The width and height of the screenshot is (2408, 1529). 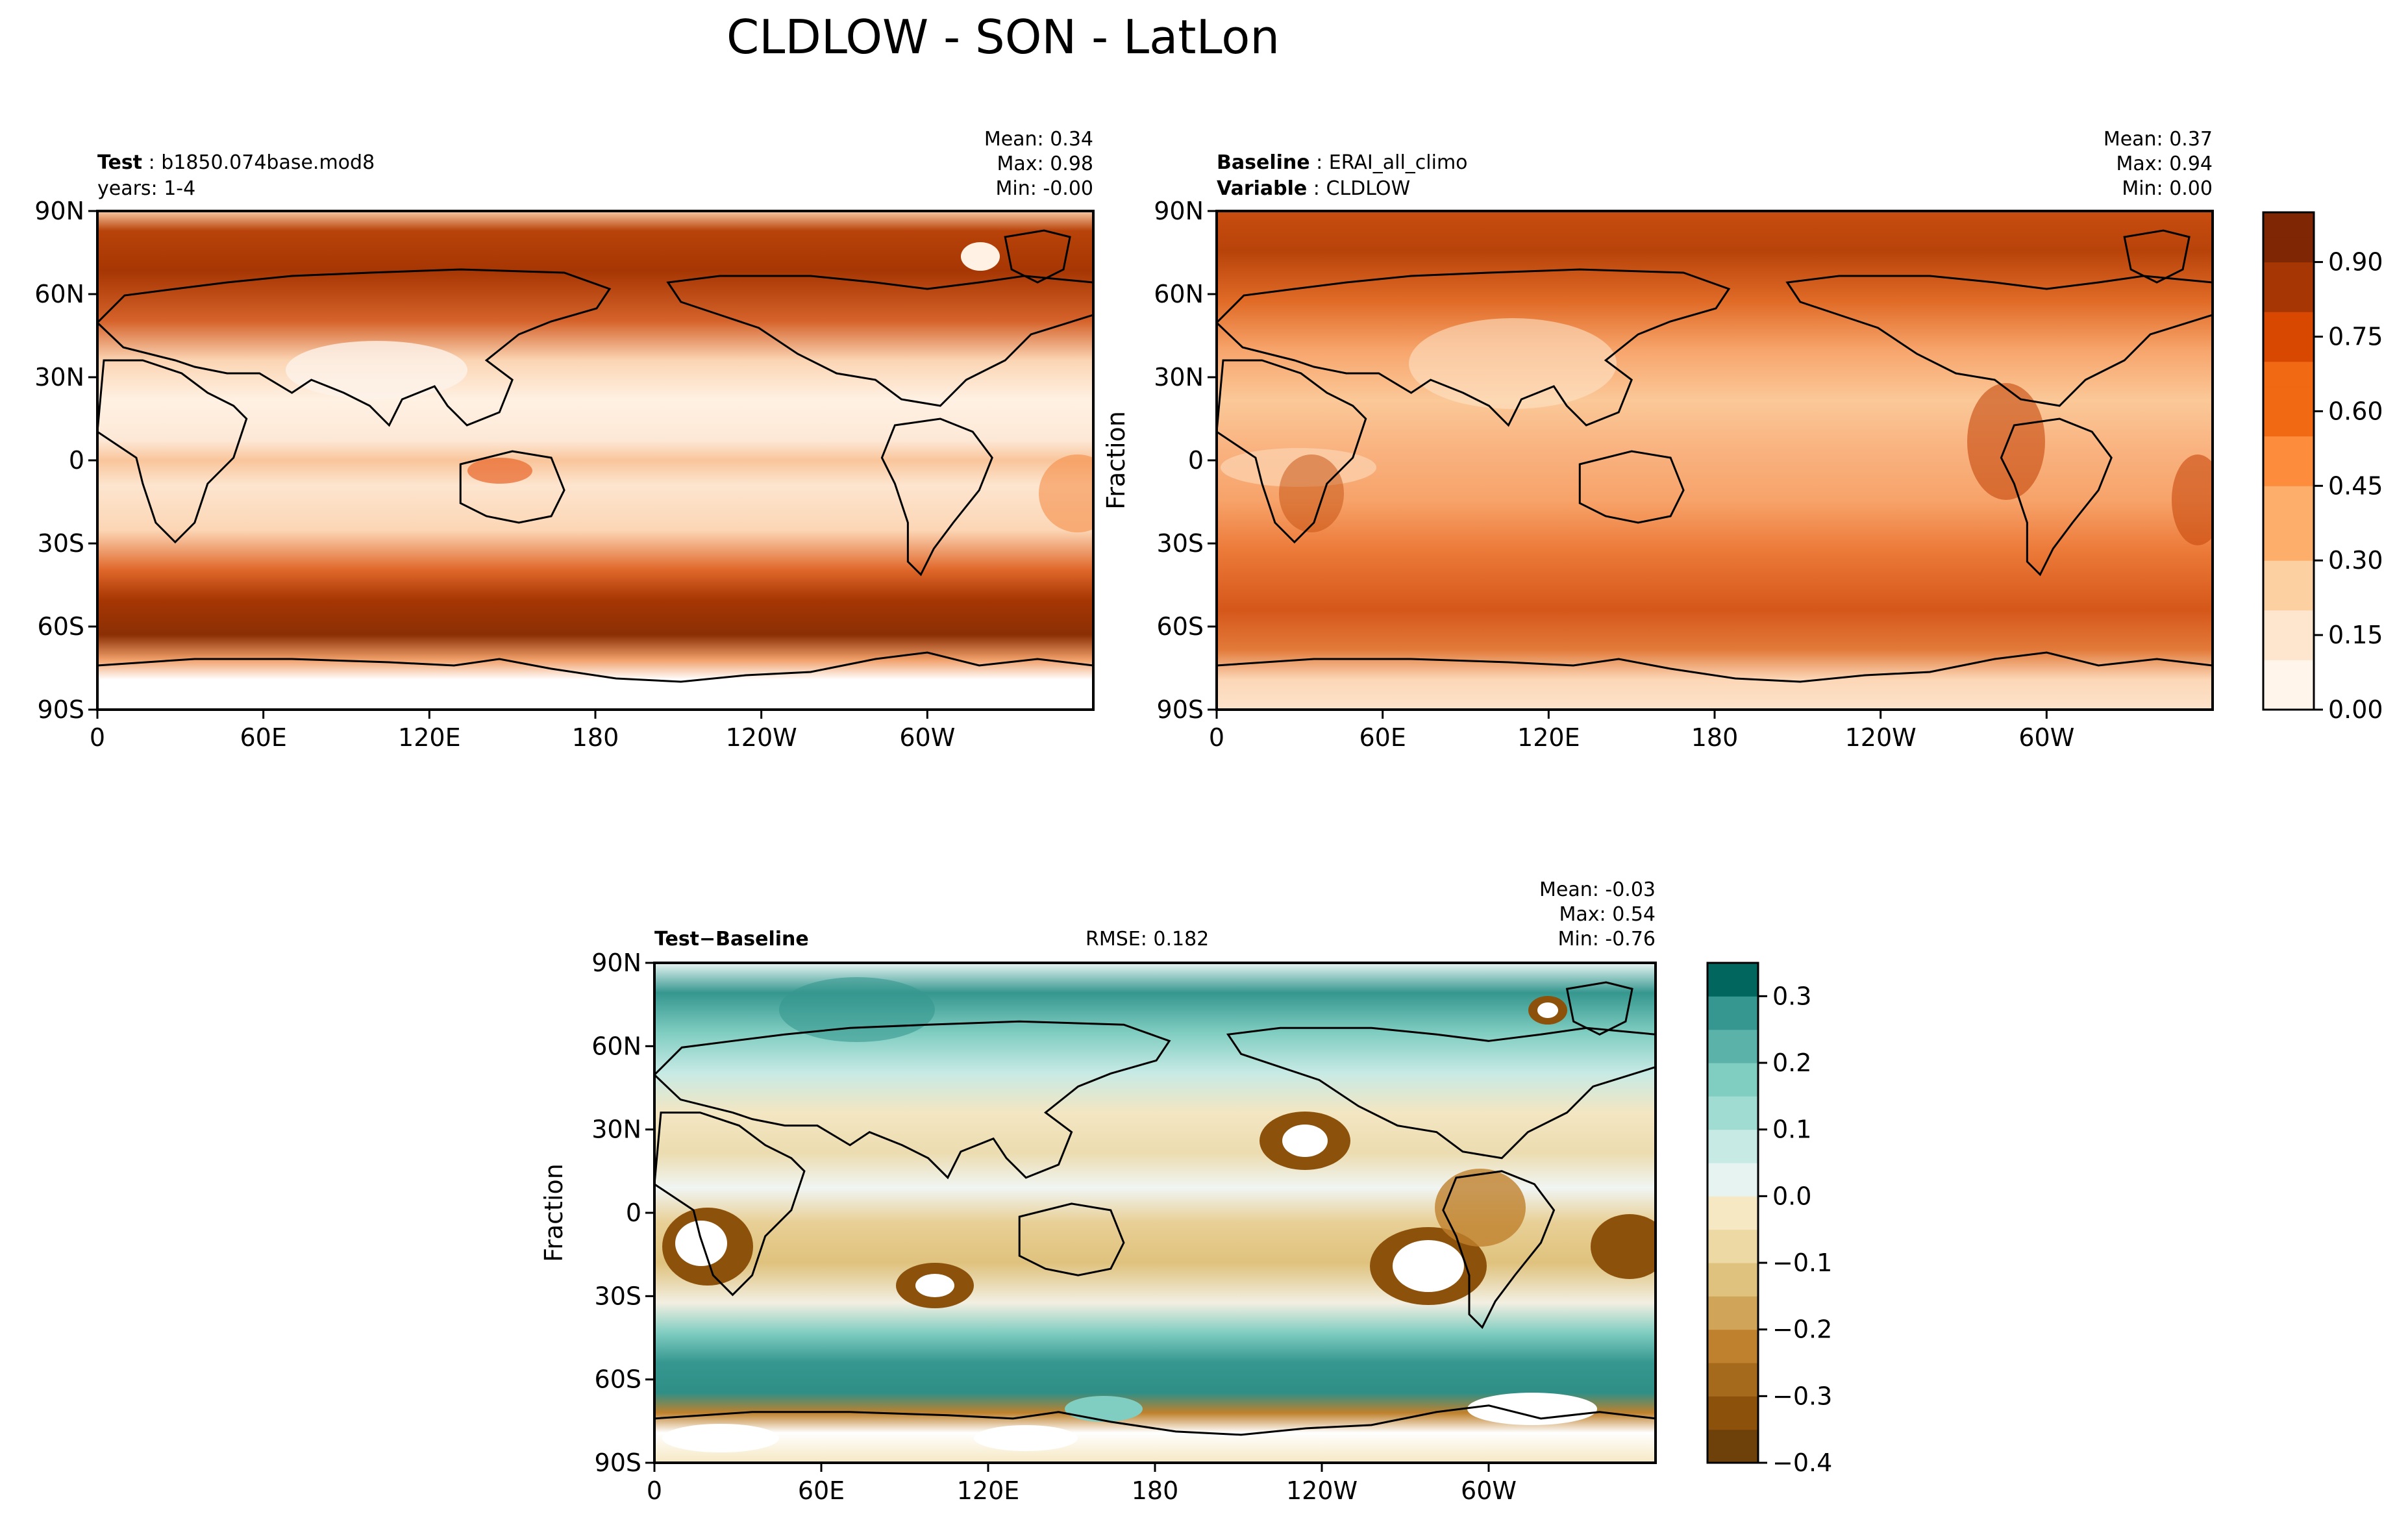 What do you see at coordinates (522, 731) in the screenshot?
I see `test-xticks: 0 60E 120E 180 120W 60W` at bounding box center [522, 731].